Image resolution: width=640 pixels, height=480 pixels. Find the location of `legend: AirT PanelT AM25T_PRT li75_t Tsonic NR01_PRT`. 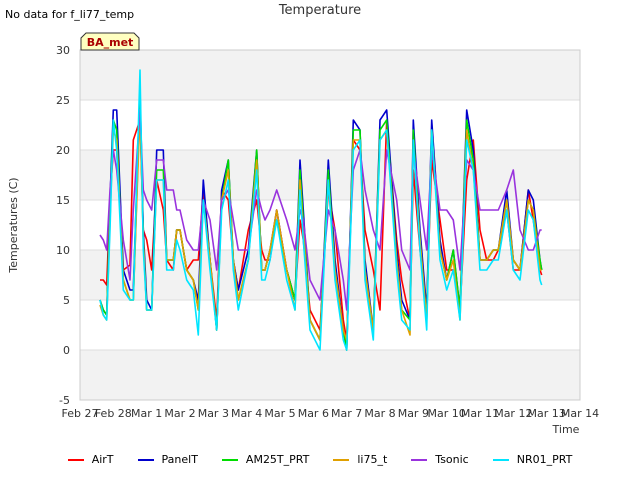

legend: AirT PanelT AM25T_PRT li75_t Tsonic NR01_PRT is located at coordinates (320, 459).